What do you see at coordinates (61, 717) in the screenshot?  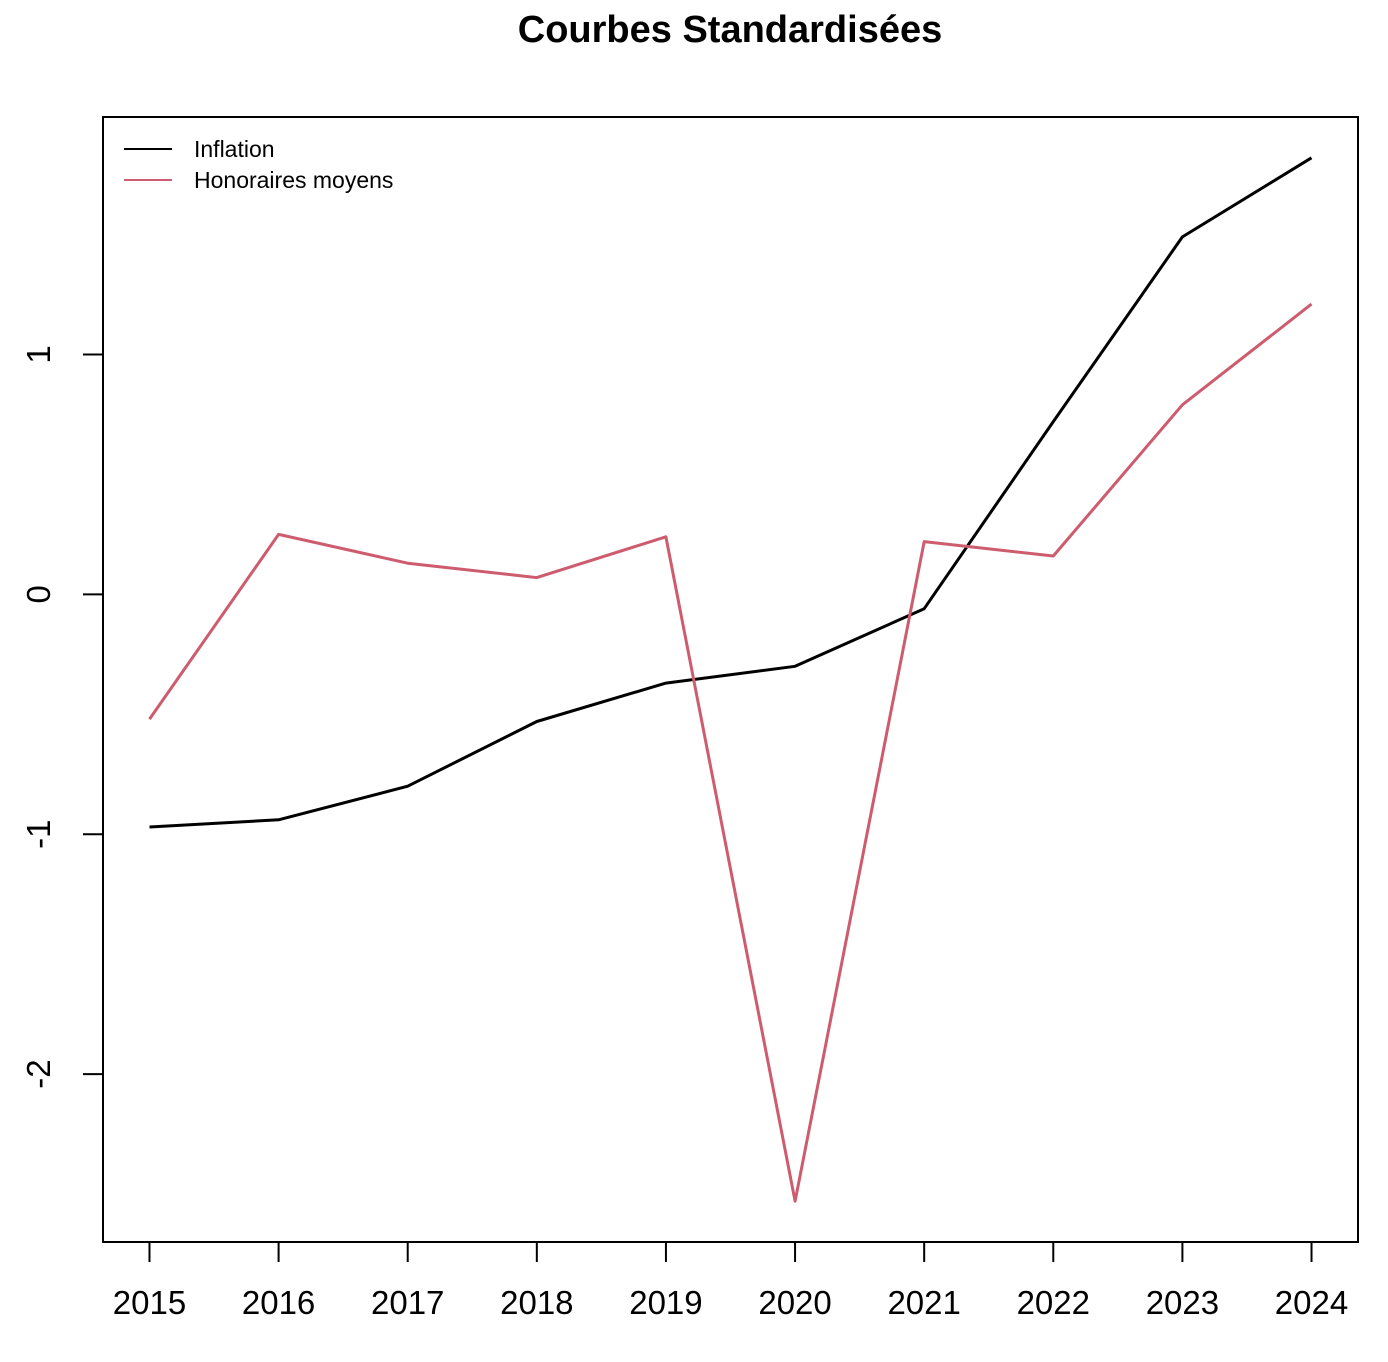 I see `y-axis: -2 -1 0 1` at bounding box center [61, 717].